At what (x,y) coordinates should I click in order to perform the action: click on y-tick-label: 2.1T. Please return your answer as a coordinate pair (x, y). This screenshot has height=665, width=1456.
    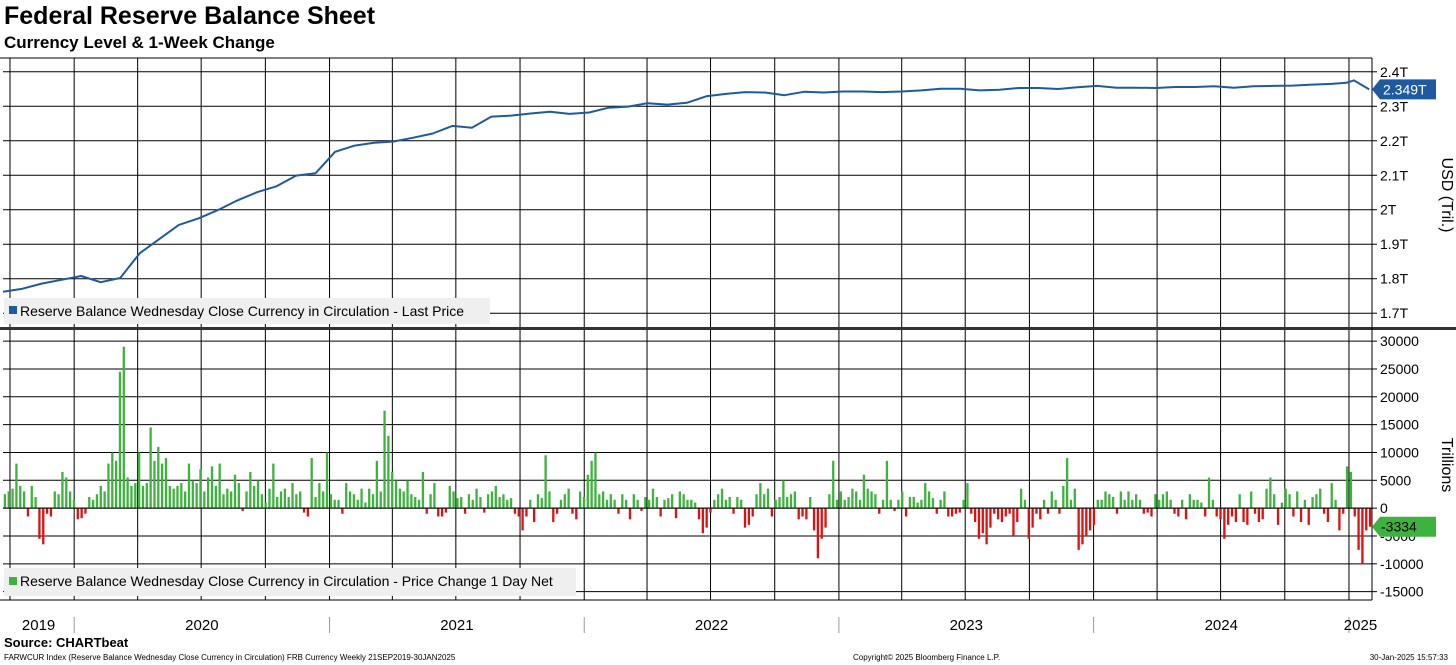
    Looking at the image, I should click on (1394, 175).